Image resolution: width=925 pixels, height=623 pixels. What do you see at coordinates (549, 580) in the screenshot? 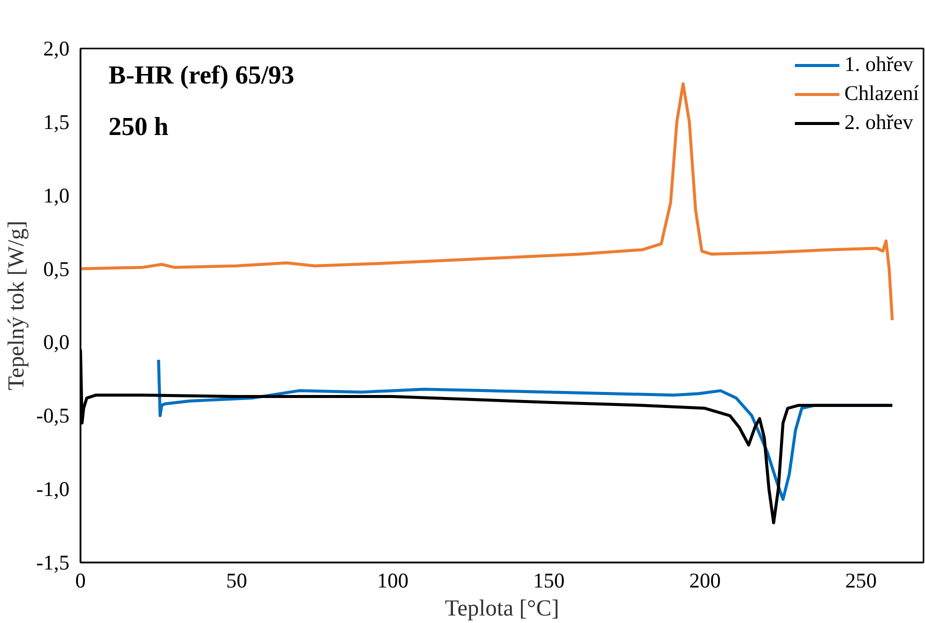
I see `x-tick-label: 150` at bounding box center [549, 580].